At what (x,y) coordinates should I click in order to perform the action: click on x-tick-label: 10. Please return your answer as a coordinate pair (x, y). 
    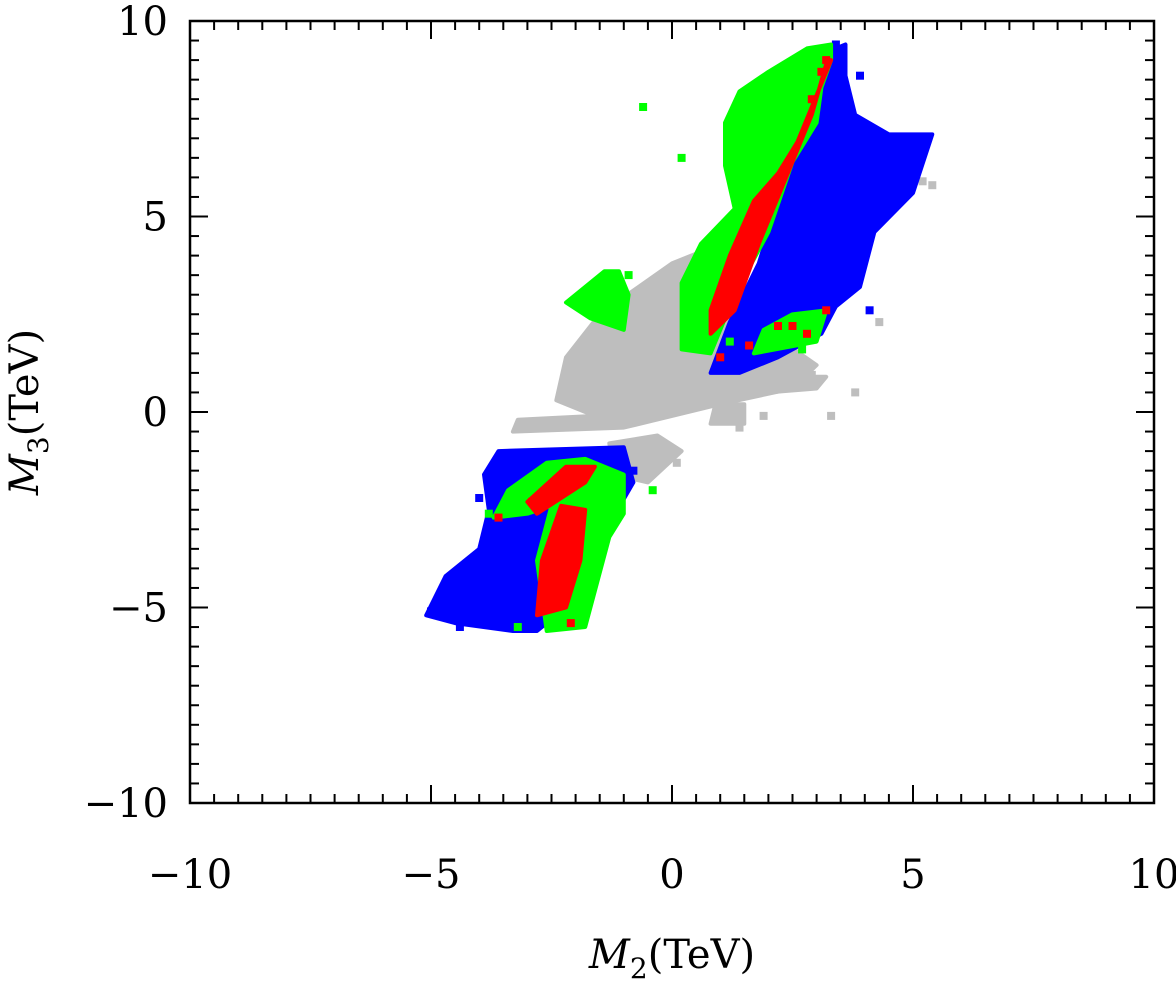
    Looking at the image, I should click on (1152, 875).